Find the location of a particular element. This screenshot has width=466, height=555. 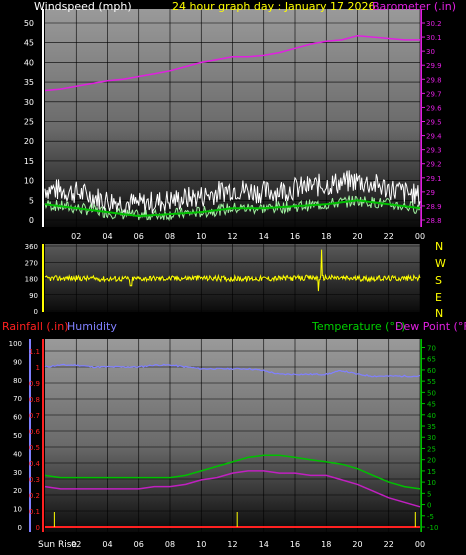

rainfall-tick-label: 1 is located at coordinates (38, 368).